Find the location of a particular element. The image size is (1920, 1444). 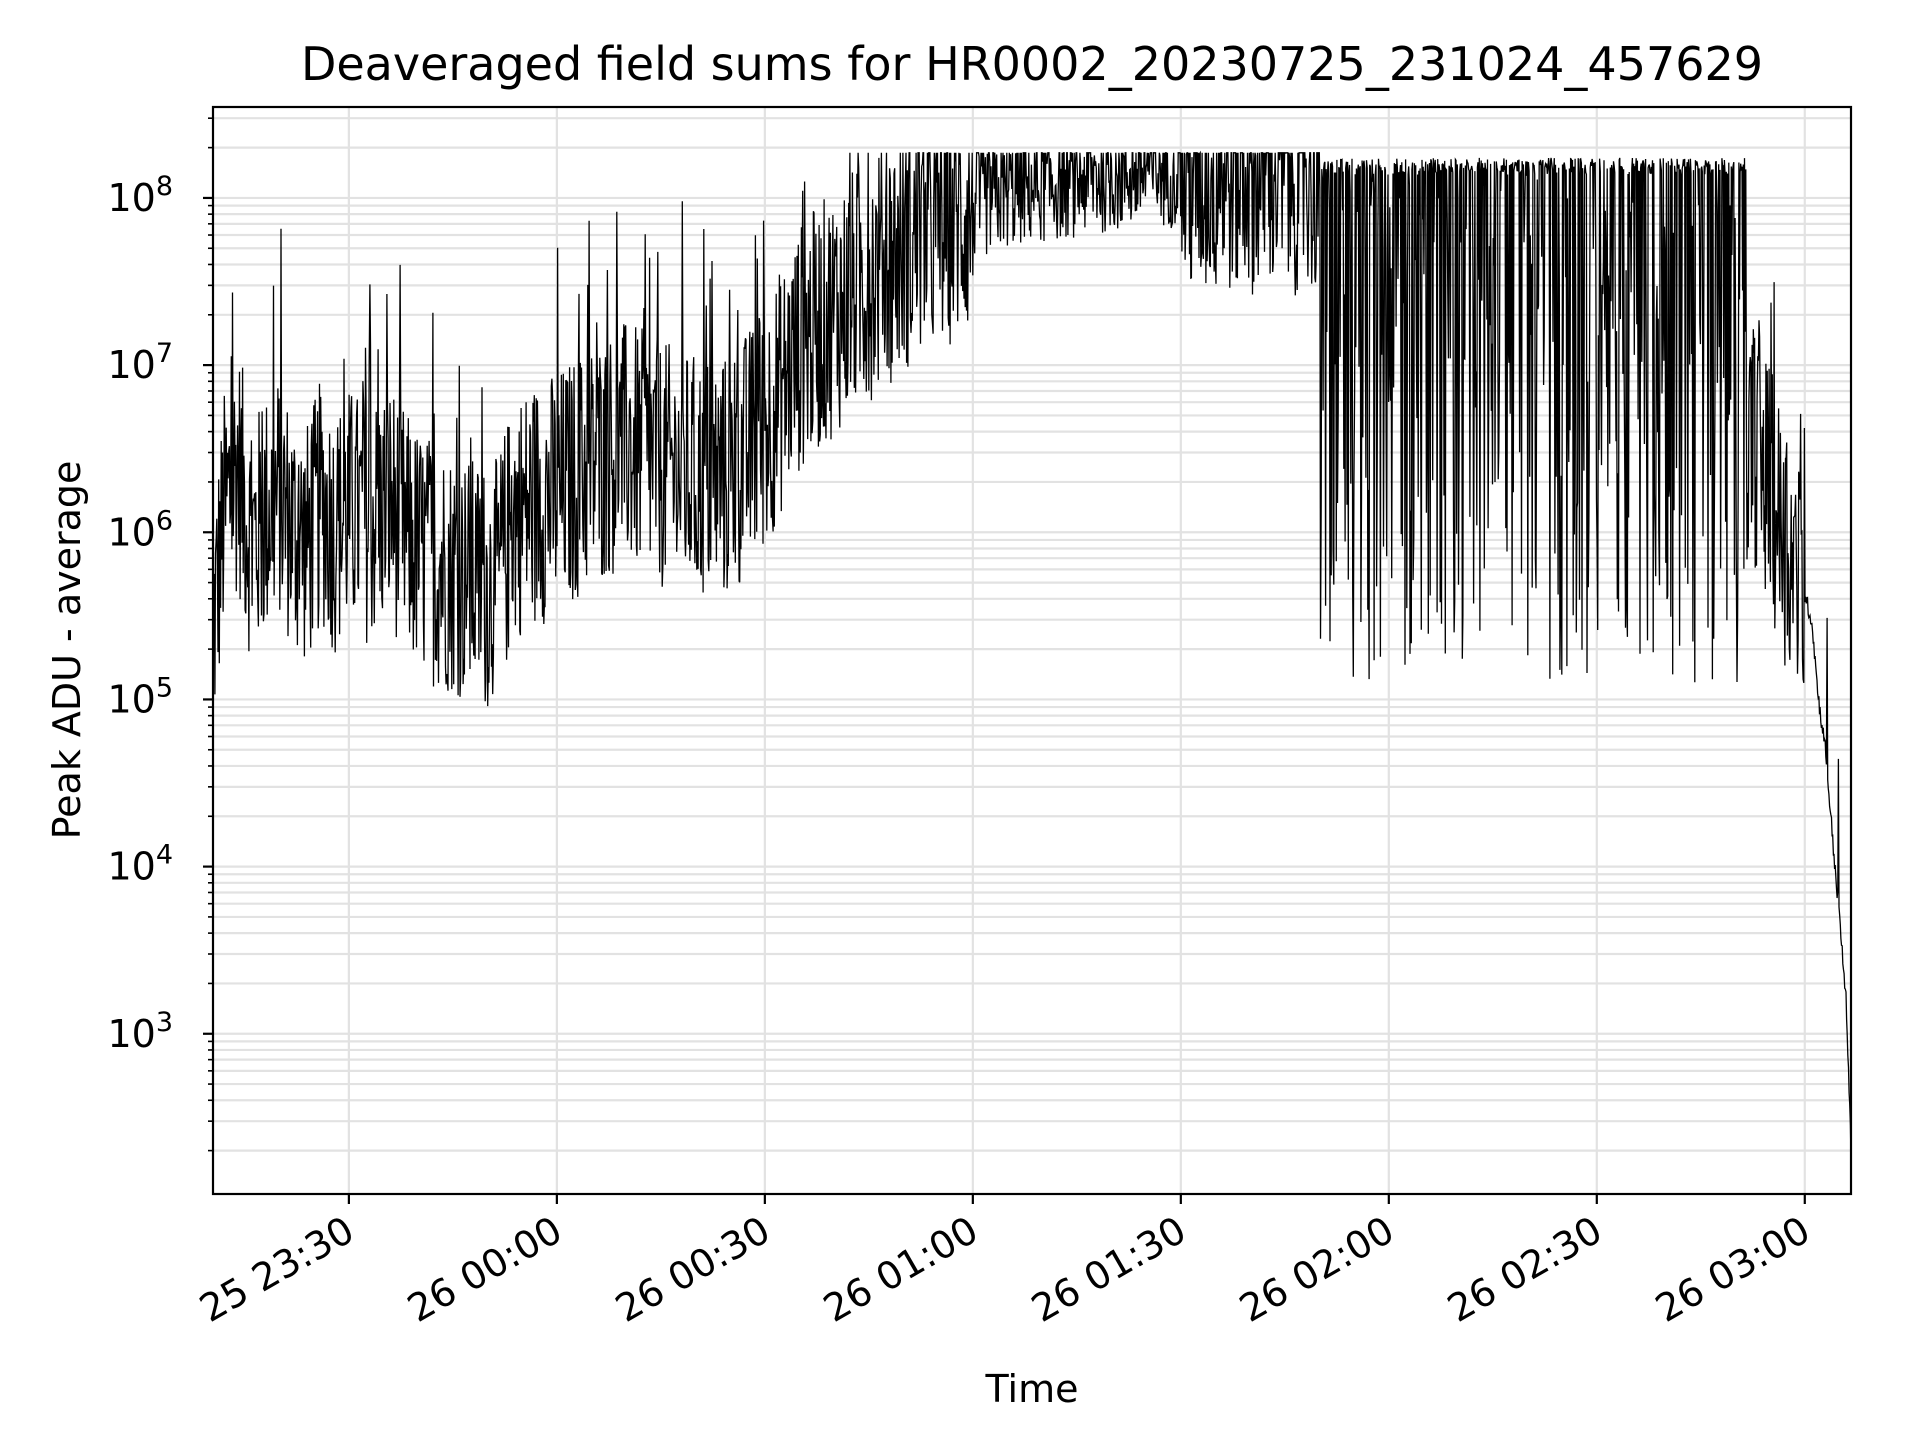

y-tick-label: 103 is located at coordinates (140, 1031).